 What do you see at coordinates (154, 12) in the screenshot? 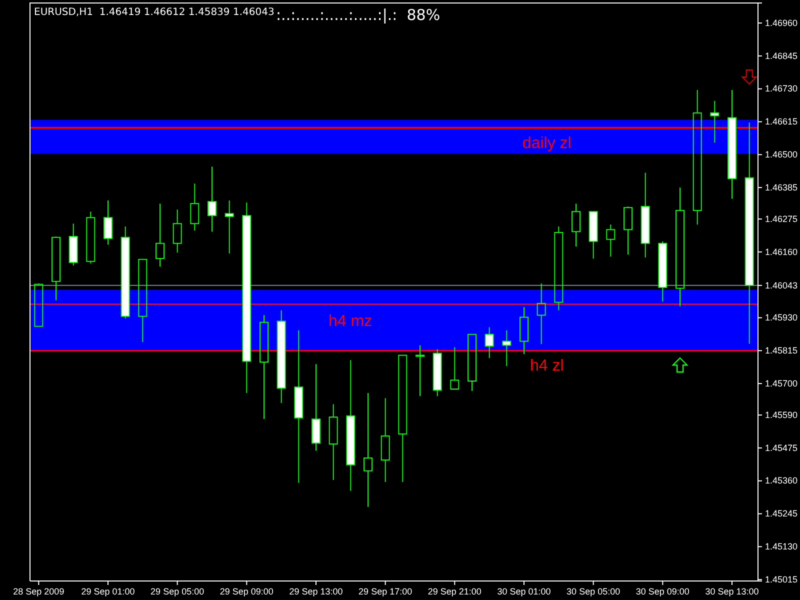
I see `chart-title: EURUSD,H1 1.46419 1.46612 1.45839 1.46043` at bounding box center [154, 12].